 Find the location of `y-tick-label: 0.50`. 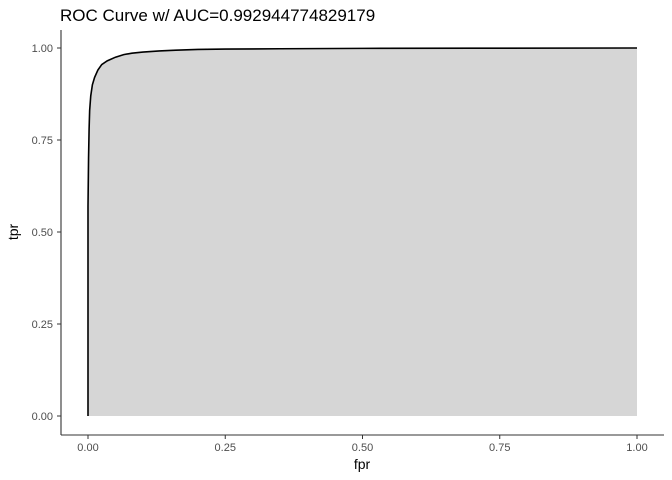

y-tick-label: 0.50 is located at coordinates (42, 233).